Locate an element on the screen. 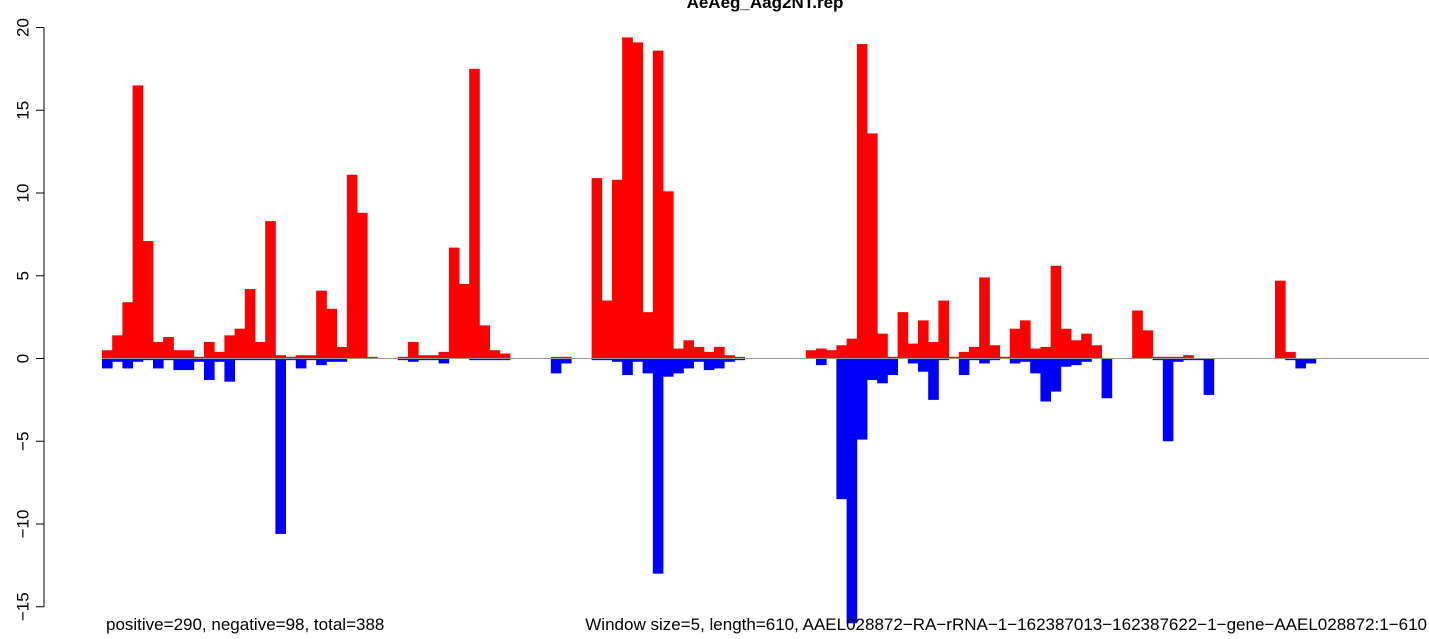  y-tick-label: 5 is located at coordinates (22, 275).